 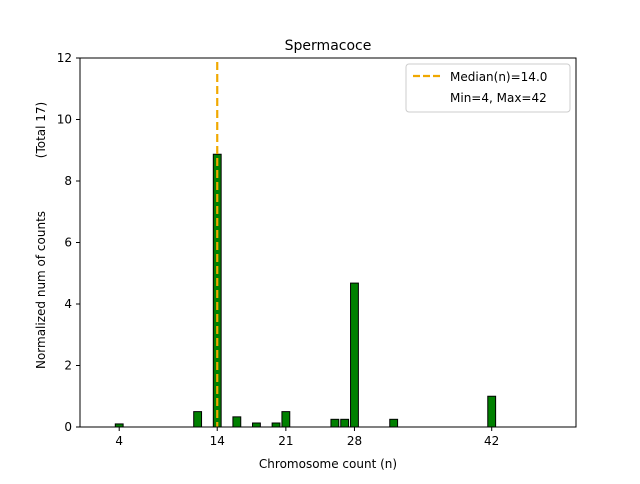 I want to click on legend-median-label: Median(n)=14.0, so click(x=498, y=77).